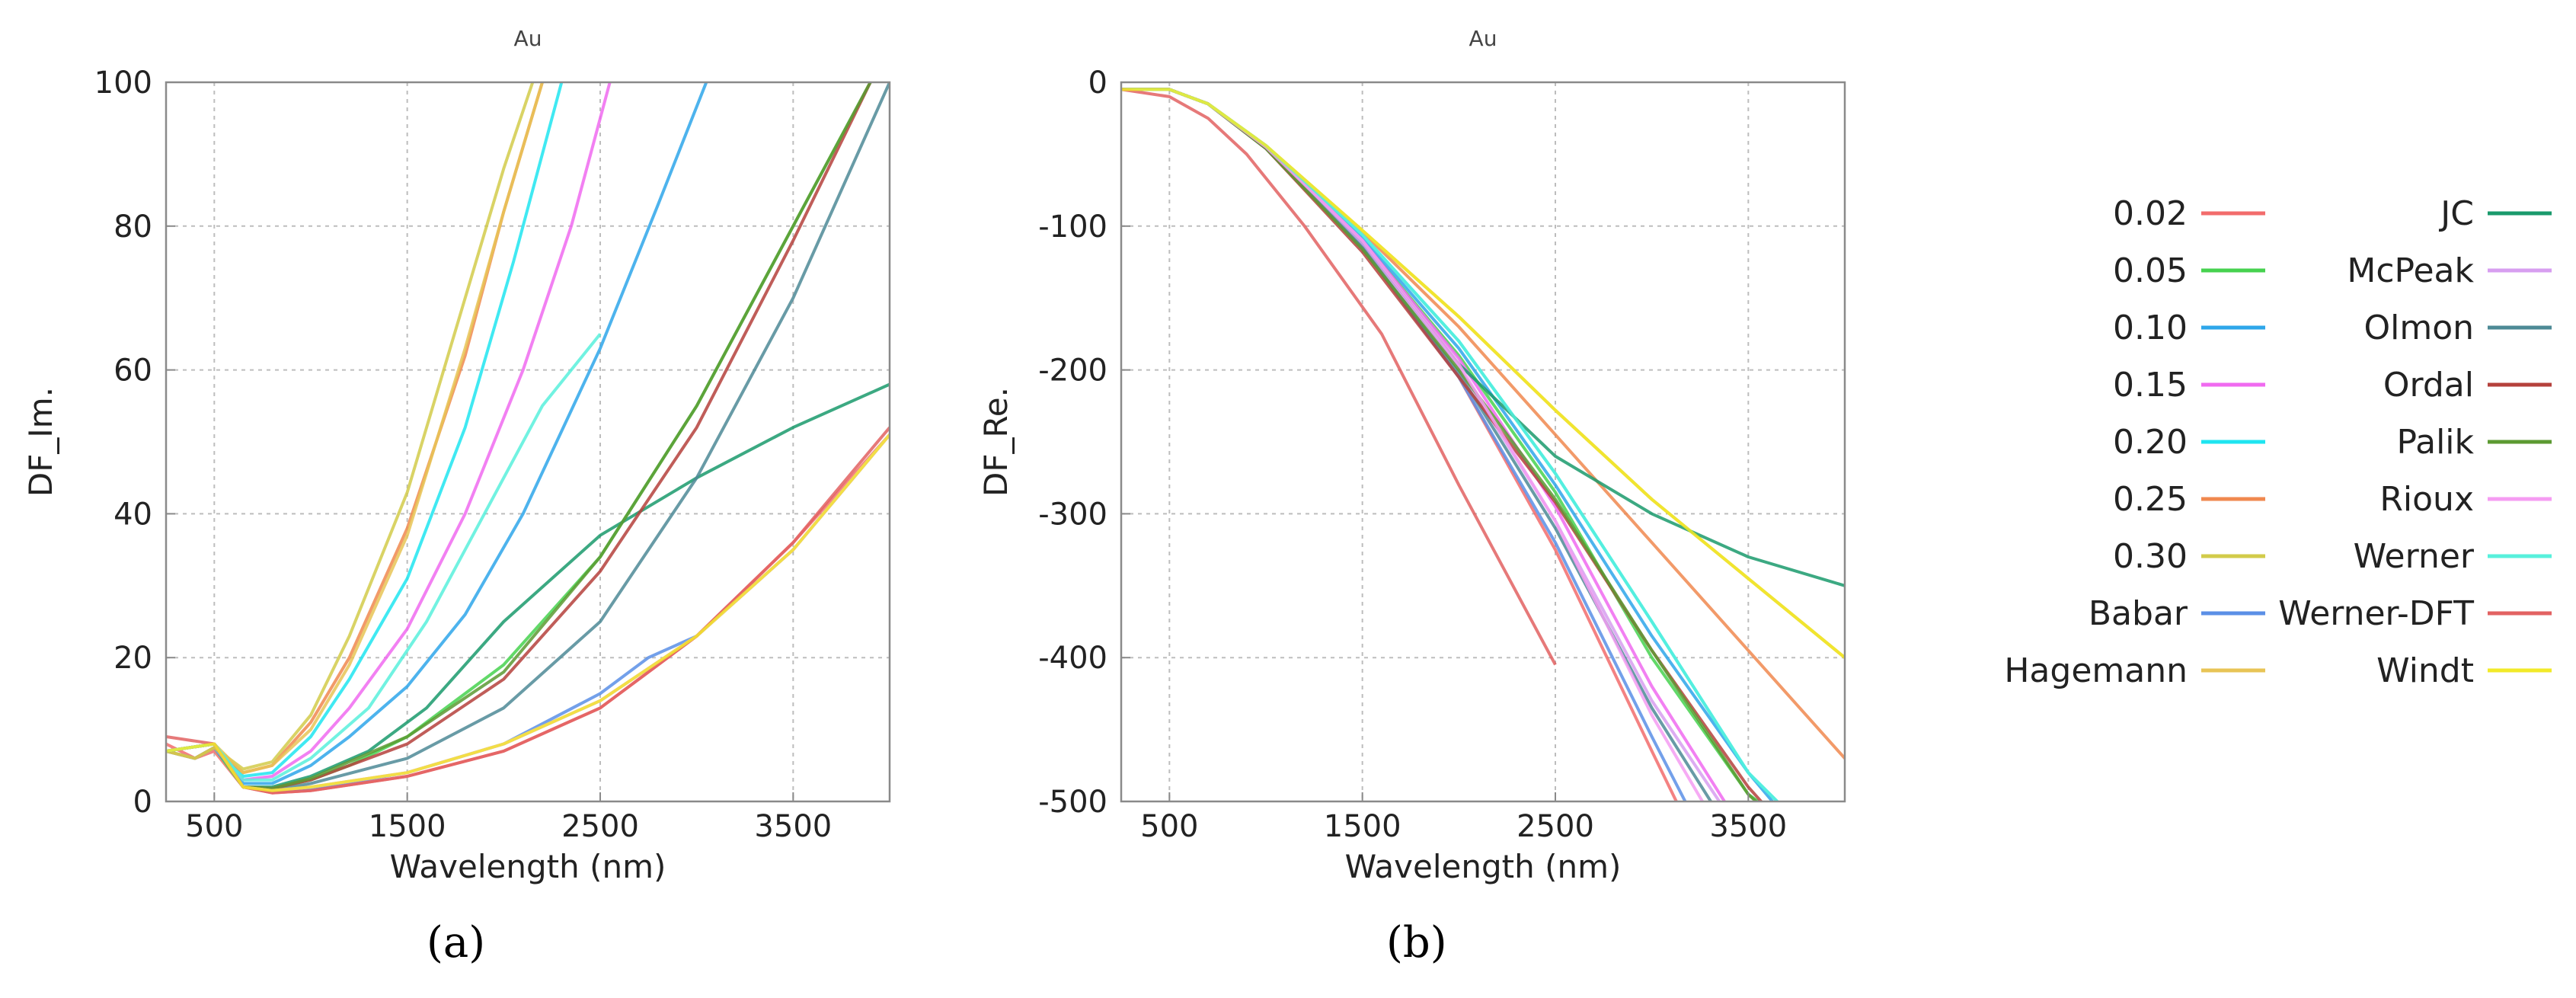 This screenshot has width=2576, height=998. Describe the element at coordinates (1339, 377) in the screenshot. I see `chart-b-series-werner-dft` at that location.